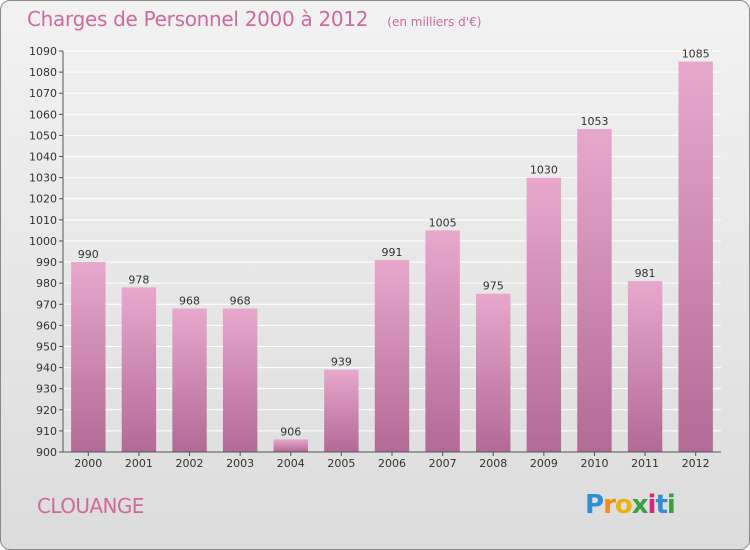  I want to click on logo-letter: t, so click(661, 505).